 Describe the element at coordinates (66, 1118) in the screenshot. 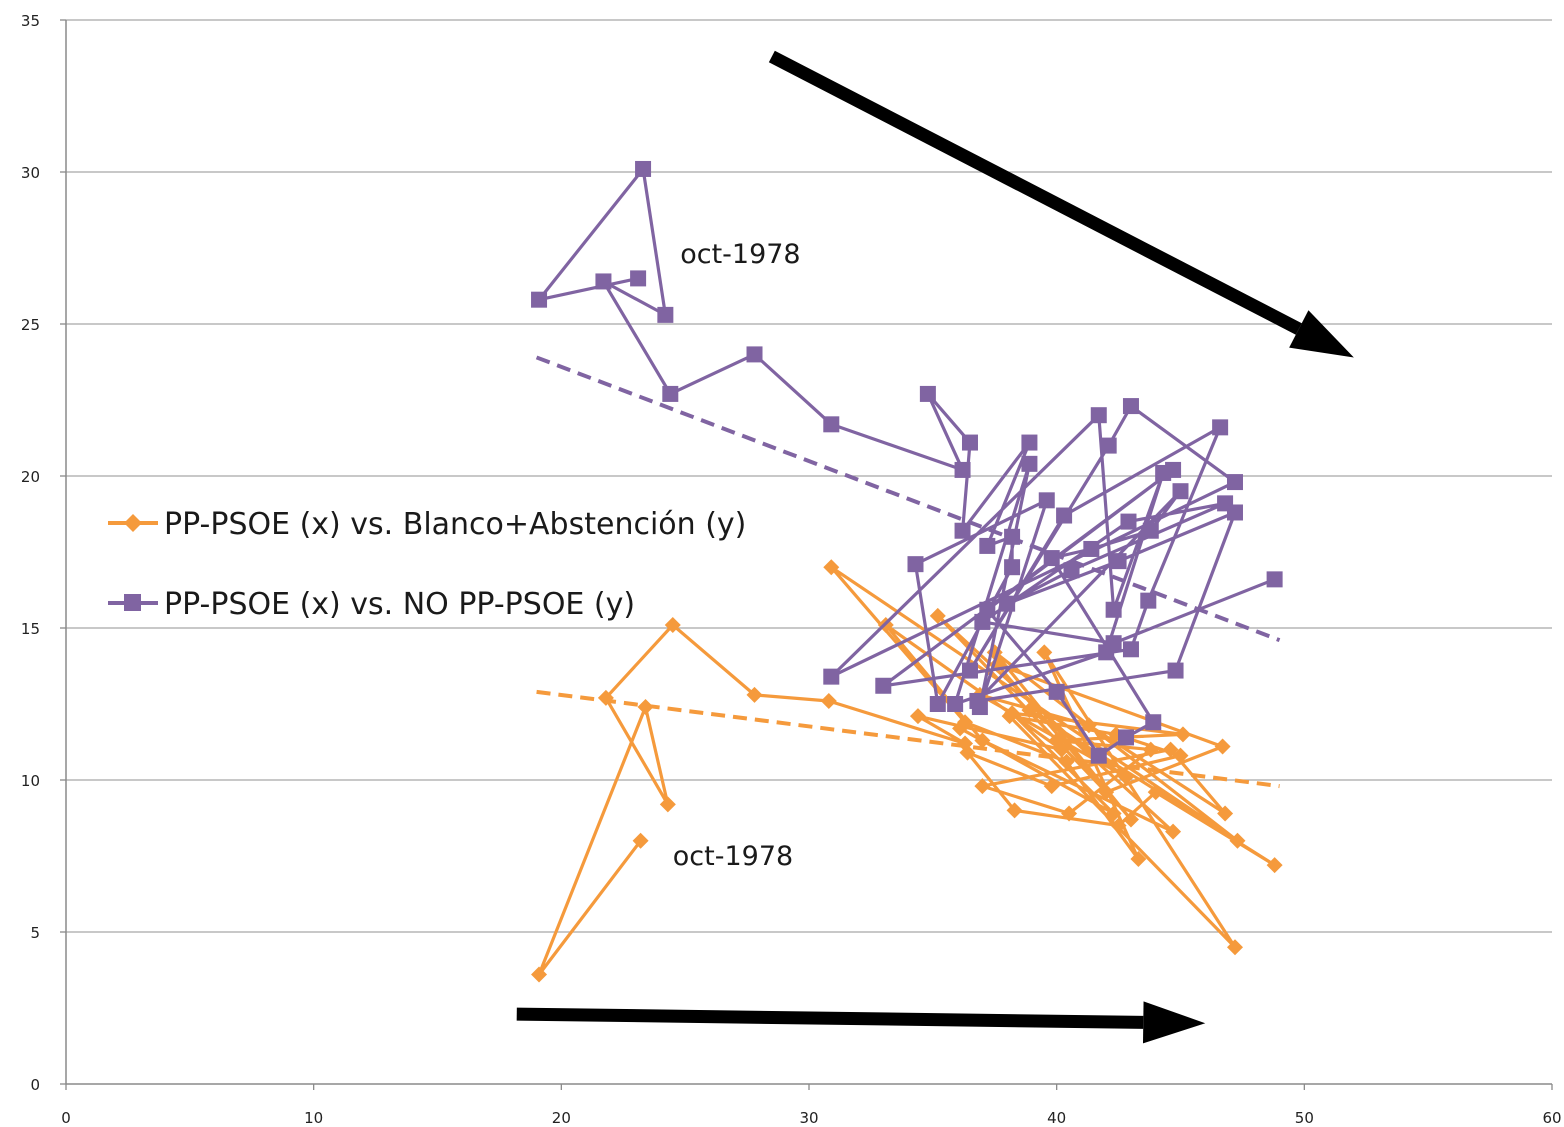

I see `x-tick-label: 0` at that location.